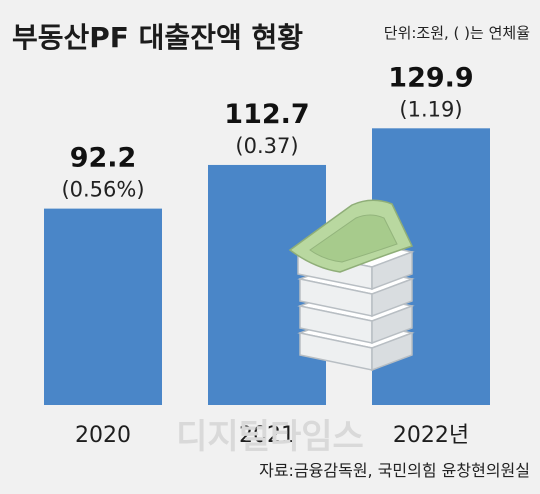 The height and width of the screenshot is (494, 540). I want to click on chart-title: 부동산PF 대출잔액 현황, so click(157, 37).